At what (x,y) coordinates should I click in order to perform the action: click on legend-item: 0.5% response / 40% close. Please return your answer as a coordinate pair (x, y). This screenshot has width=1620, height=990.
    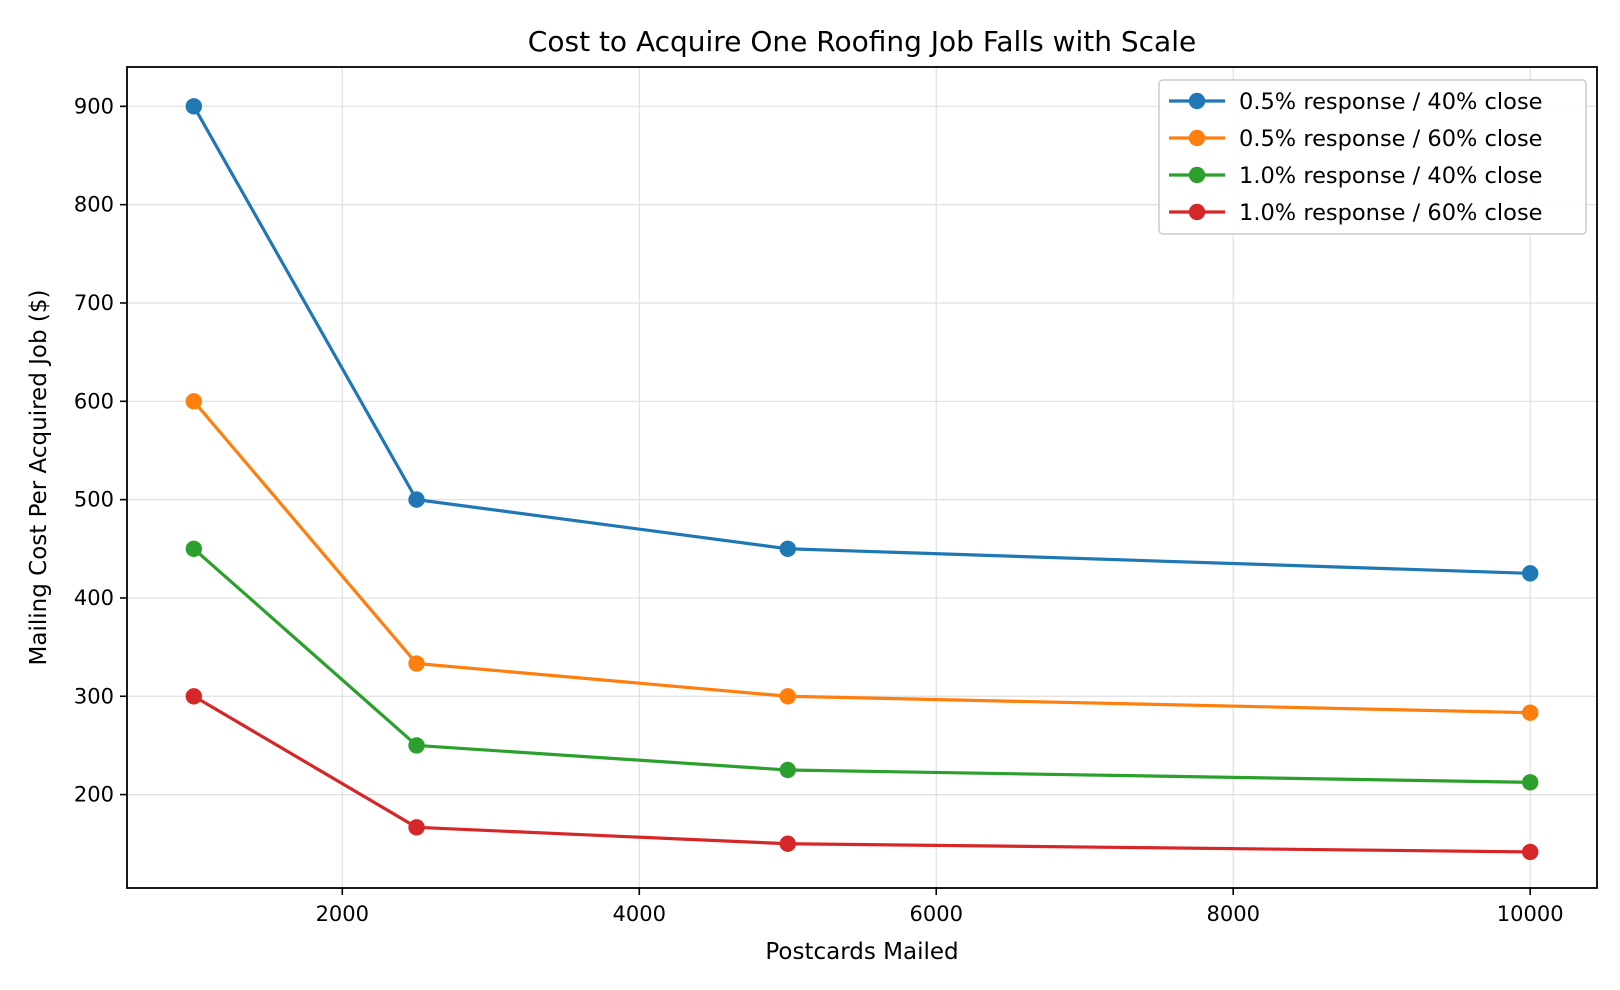
    Looking at the image, I should click on (1356, 102).